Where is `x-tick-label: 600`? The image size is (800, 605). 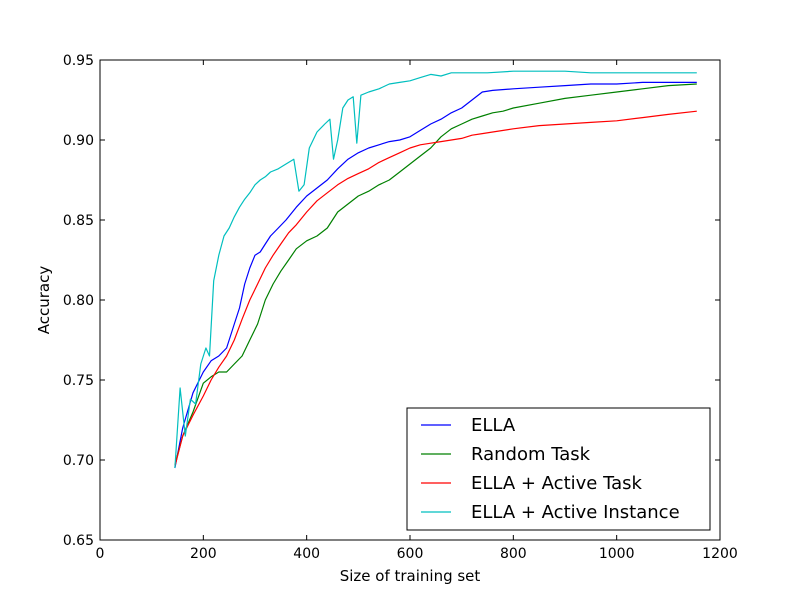
x-tick-label: 600 is located at coordinates (410, 554).